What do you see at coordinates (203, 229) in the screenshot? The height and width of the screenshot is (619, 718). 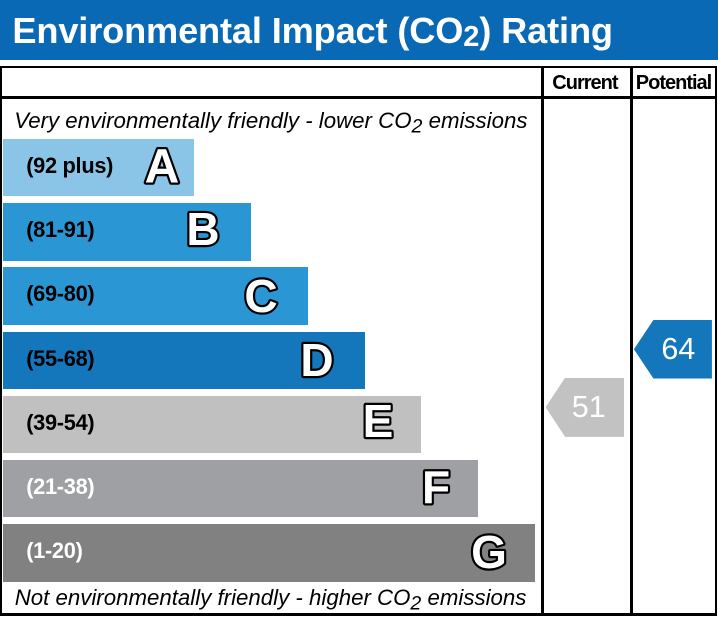 I see `svg-text: B` at bounding box center [203, 229].